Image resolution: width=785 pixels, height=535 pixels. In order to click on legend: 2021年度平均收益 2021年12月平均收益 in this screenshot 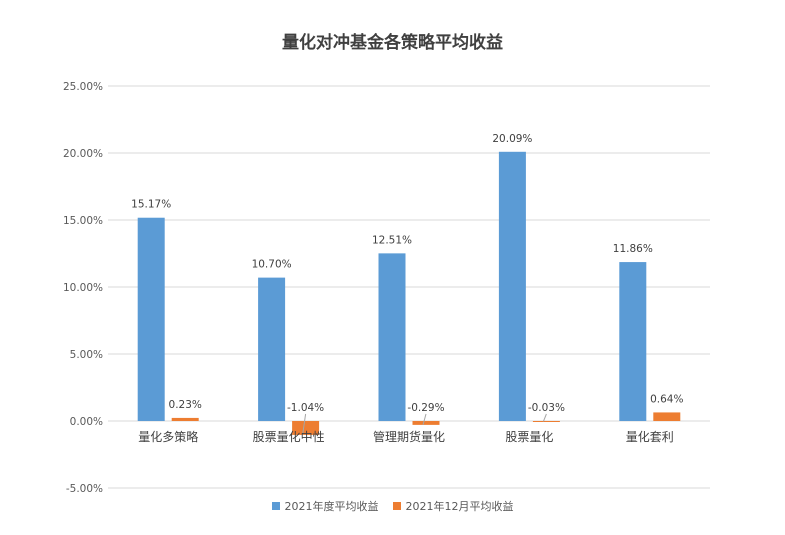, I will do `click(392, 506)`.